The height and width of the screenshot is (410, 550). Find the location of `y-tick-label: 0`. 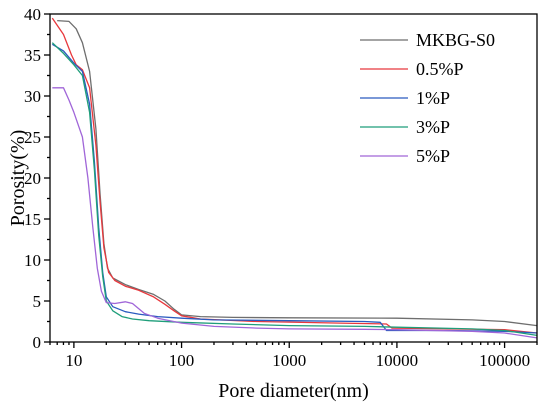

y-tick-label: 0 is located at coordinates (37, 342).